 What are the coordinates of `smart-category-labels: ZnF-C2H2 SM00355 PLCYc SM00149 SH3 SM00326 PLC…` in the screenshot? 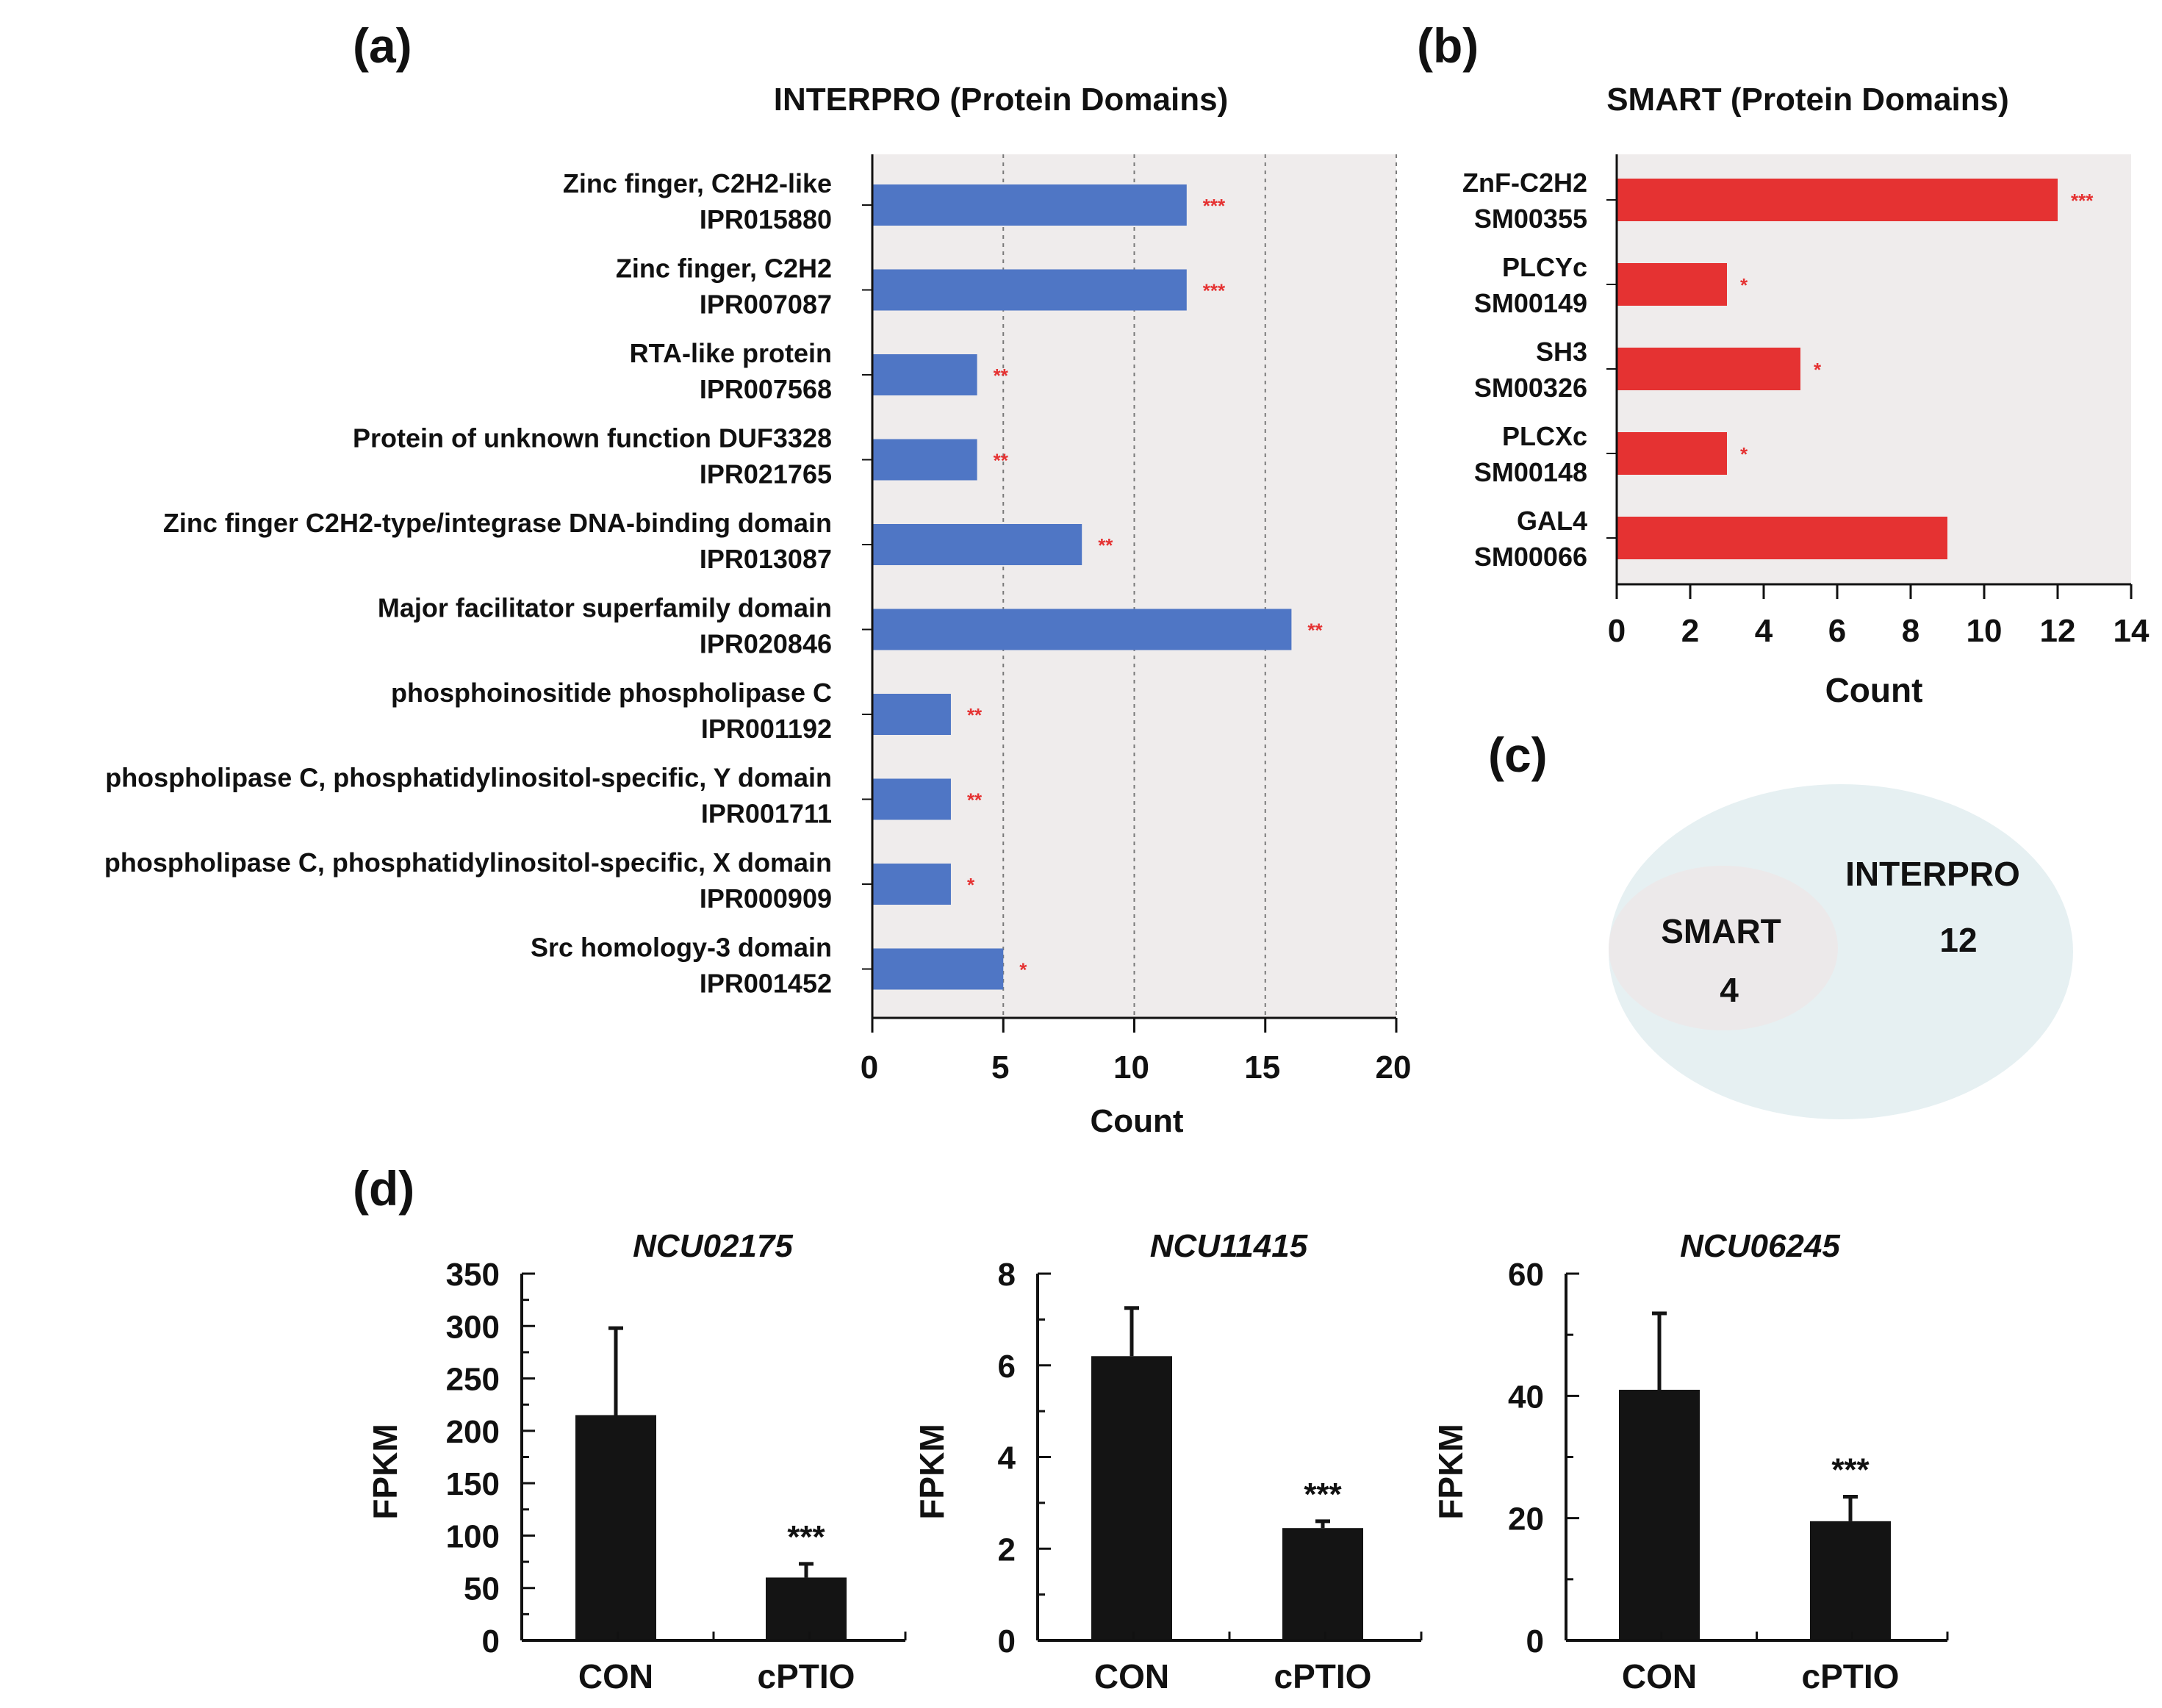 It's located at (1525, 370).